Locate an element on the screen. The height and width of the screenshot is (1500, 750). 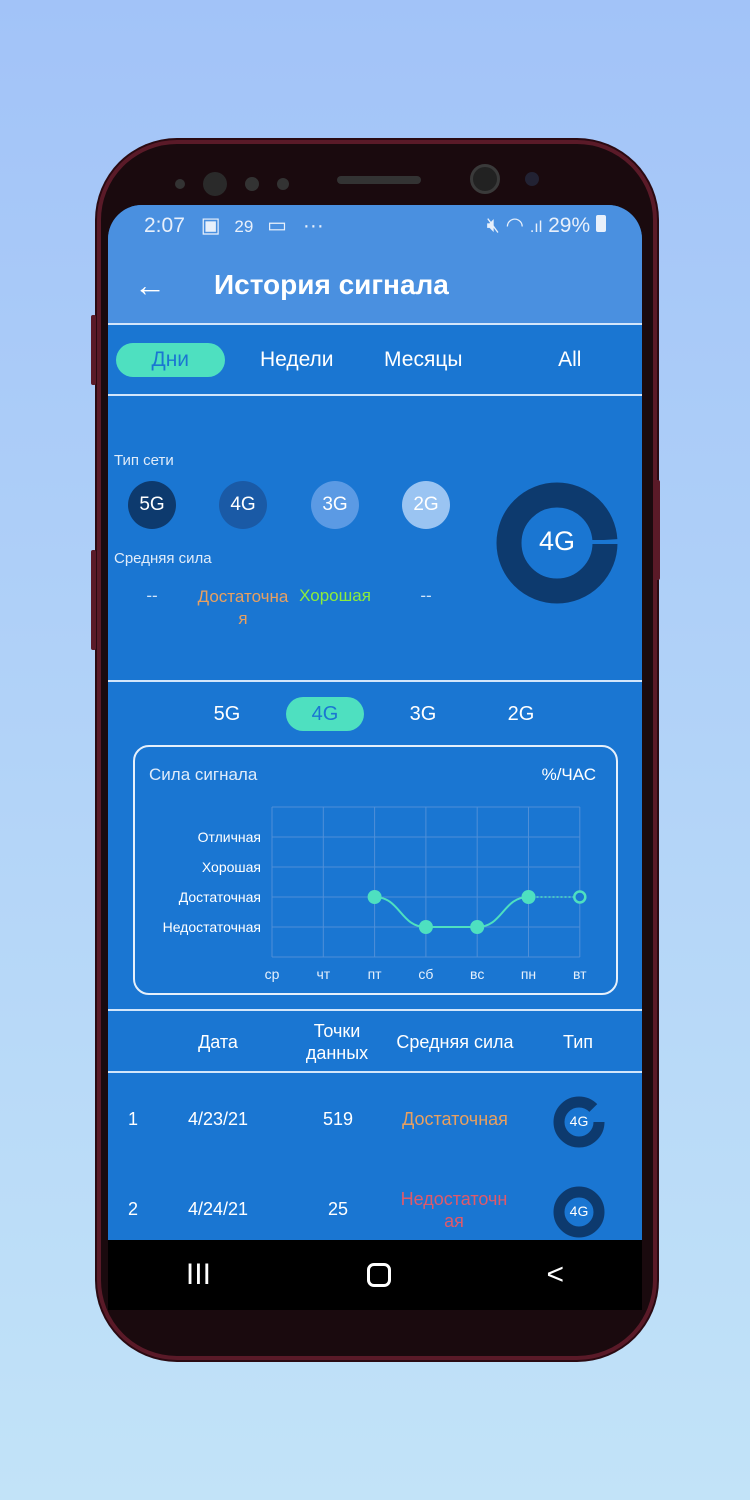
period-tabs: Дни Недели Месяцы All is located at coordinates (379, 360).